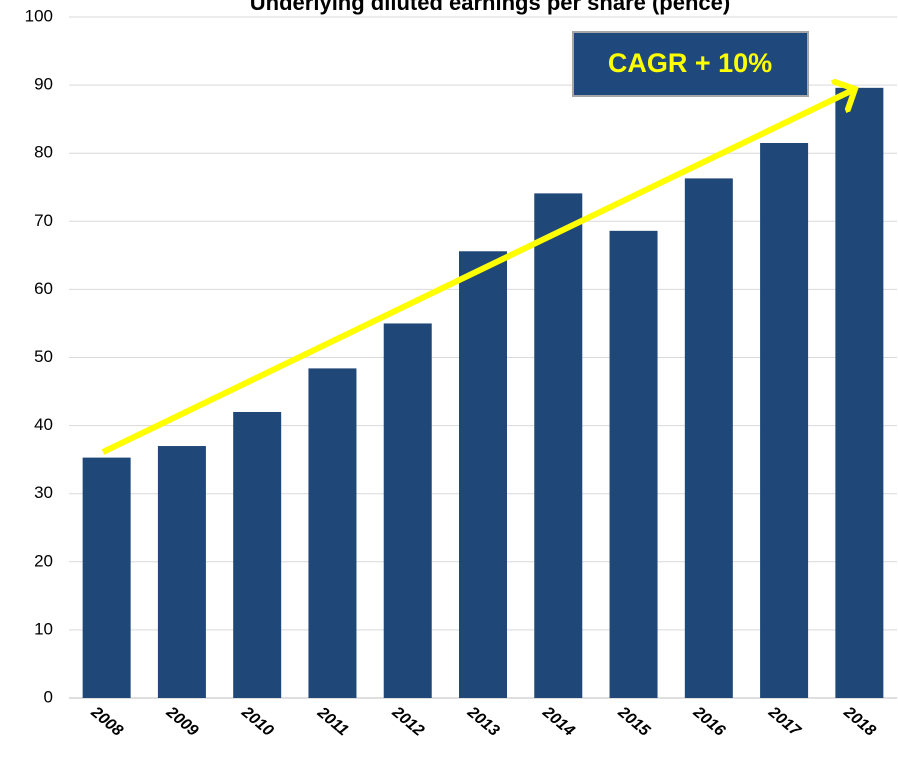 The image size is (898, 761). I want to click on y-tick-label: 0, so click(48, 696).